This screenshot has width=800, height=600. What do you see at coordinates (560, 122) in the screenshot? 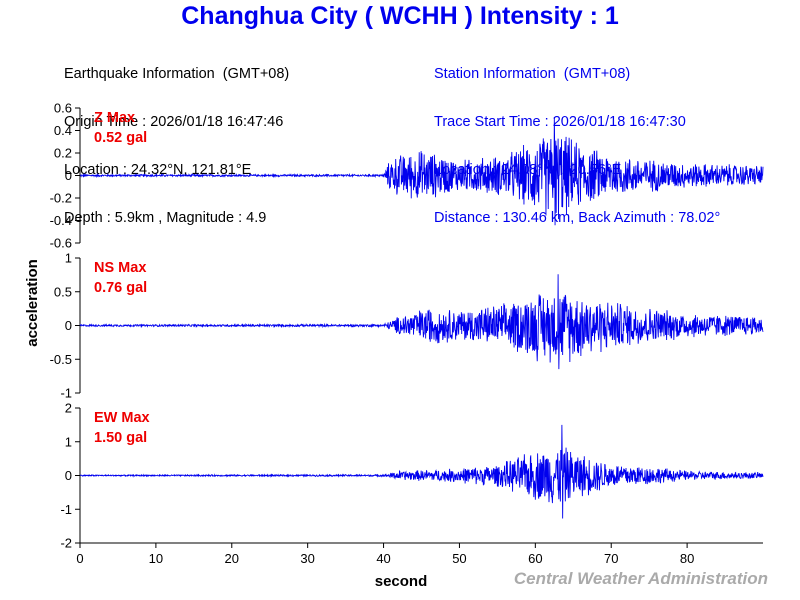
I see `trace-start-time: Trace Start Time : 2026/01/18 16:47:30` at bounding box center [560, 122].